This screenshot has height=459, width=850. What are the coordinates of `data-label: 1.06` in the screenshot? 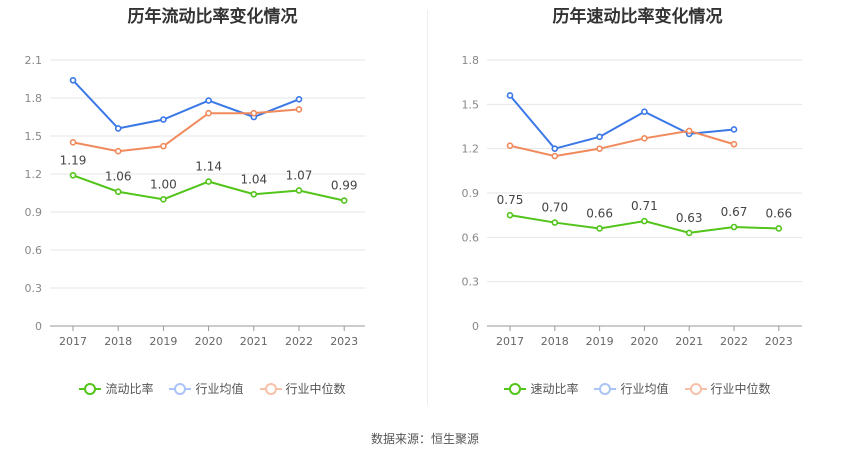 It's located at (118, 177).